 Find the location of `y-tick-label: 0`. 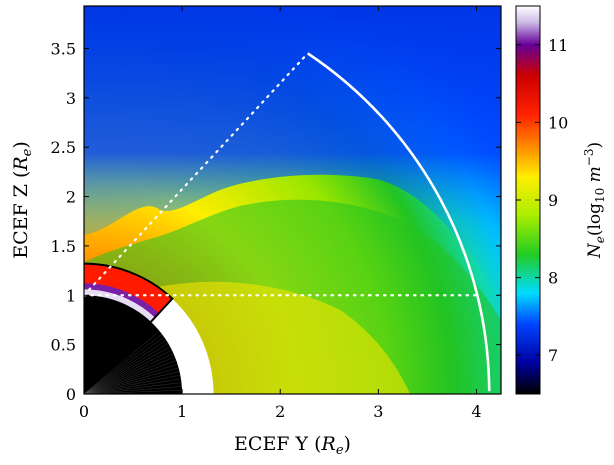

y-tick-label: 0 is located at coordinates (71, 394).